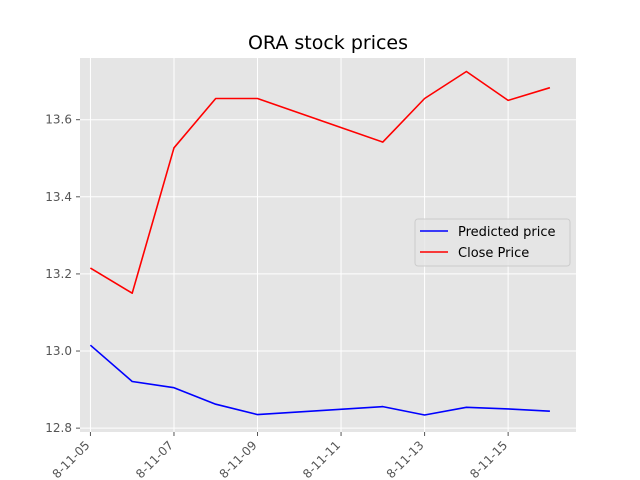 The image size is (640, 480). What do you see at coordinates (154, 459) in the screenshot?
I see `x-tick-label: 8-11-07` at bounding box center [154, 459].